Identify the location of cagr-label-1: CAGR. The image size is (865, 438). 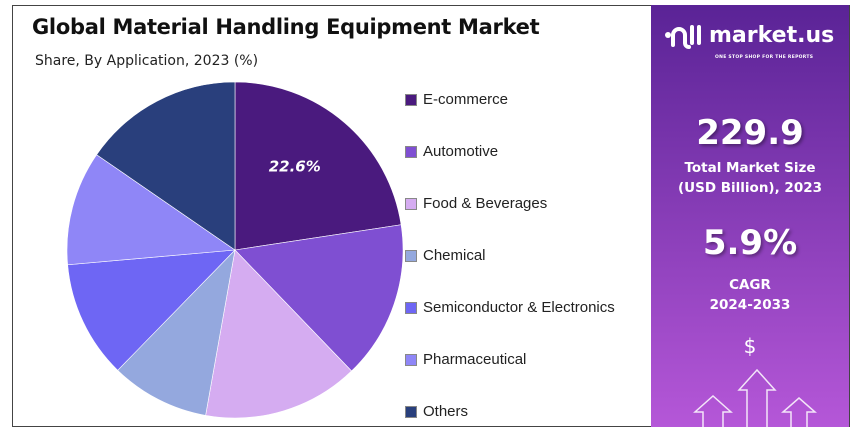
(750, 285).